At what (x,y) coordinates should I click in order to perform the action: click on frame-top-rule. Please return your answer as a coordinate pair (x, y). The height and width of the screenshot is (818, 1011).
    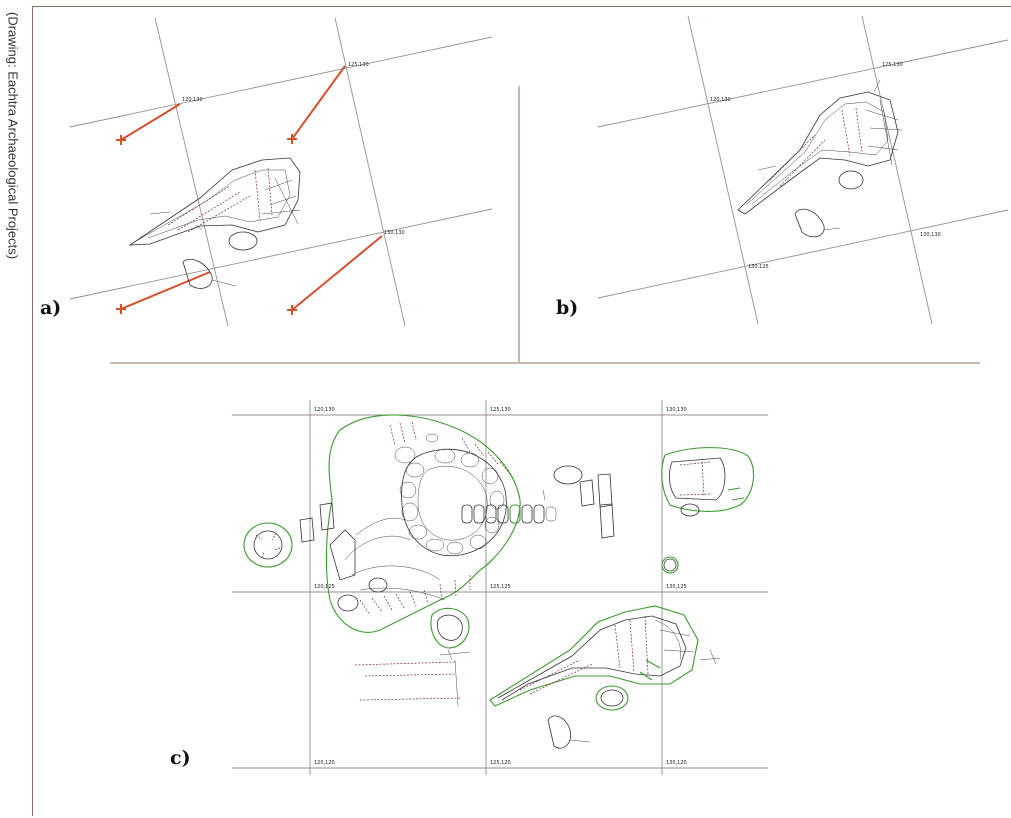
    Looking at the image, I should click on (521, 6).